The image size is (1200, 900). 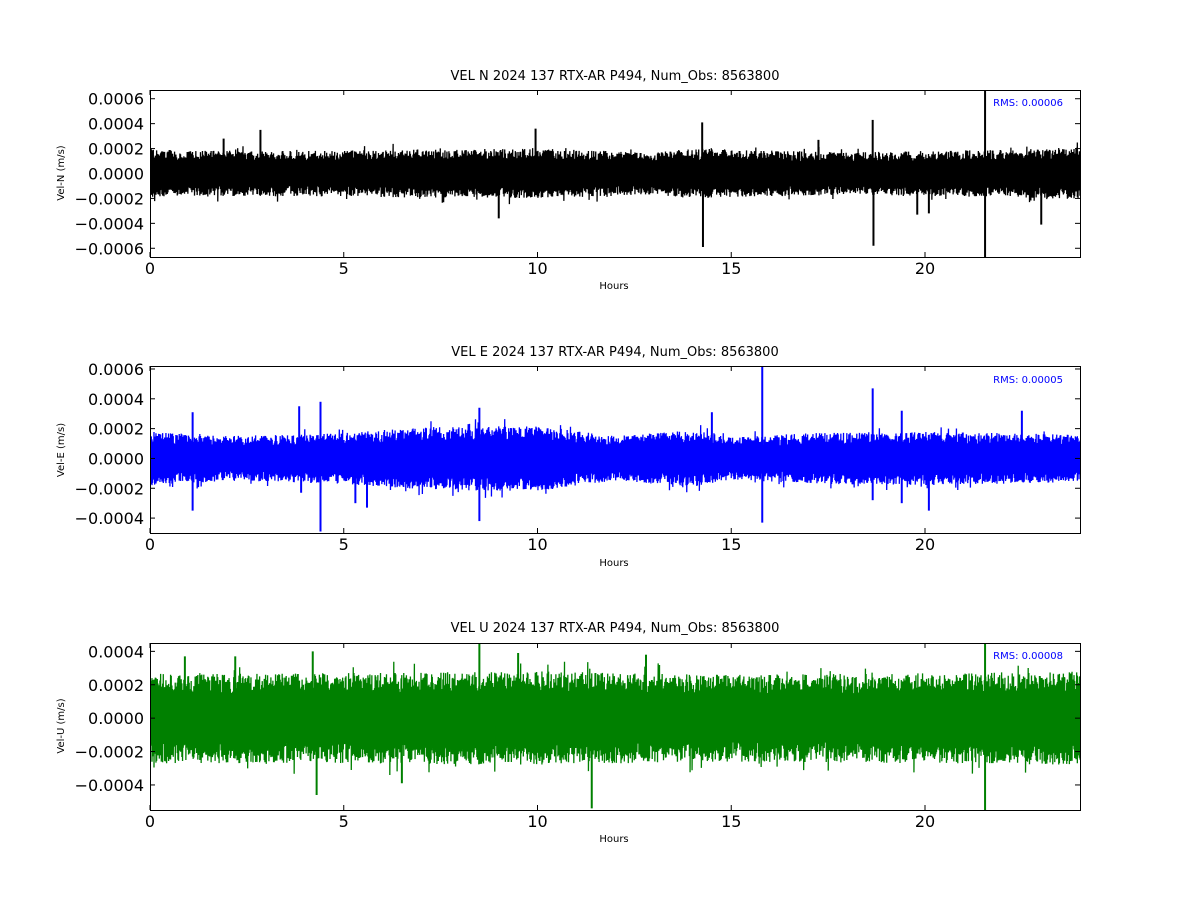 What do you see at coordinates (613, 563) in the screenshot?
I see `vel-e-x-axis-label: Hours` at bounding box center [613, 563].